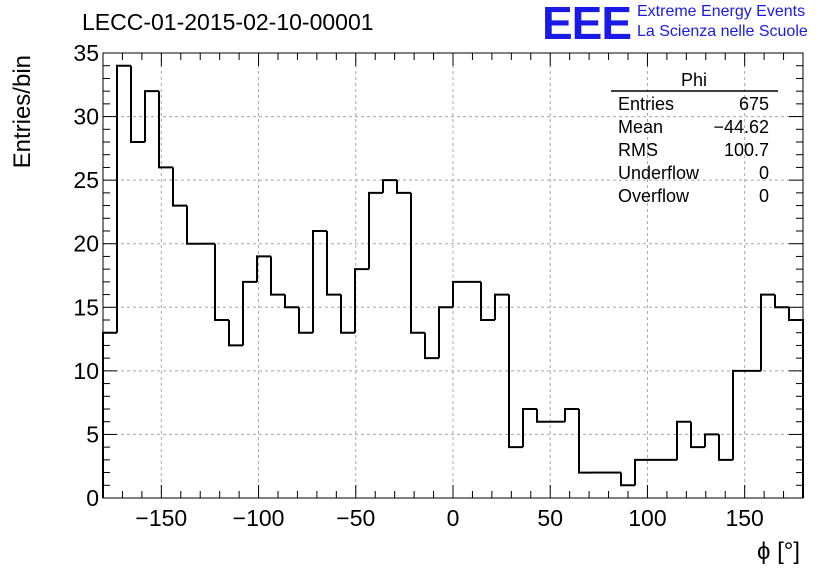 Image resolution: width=836 pixels, height=572 pixels. I want to click on stats-value: 100.7, so click(746, 150).